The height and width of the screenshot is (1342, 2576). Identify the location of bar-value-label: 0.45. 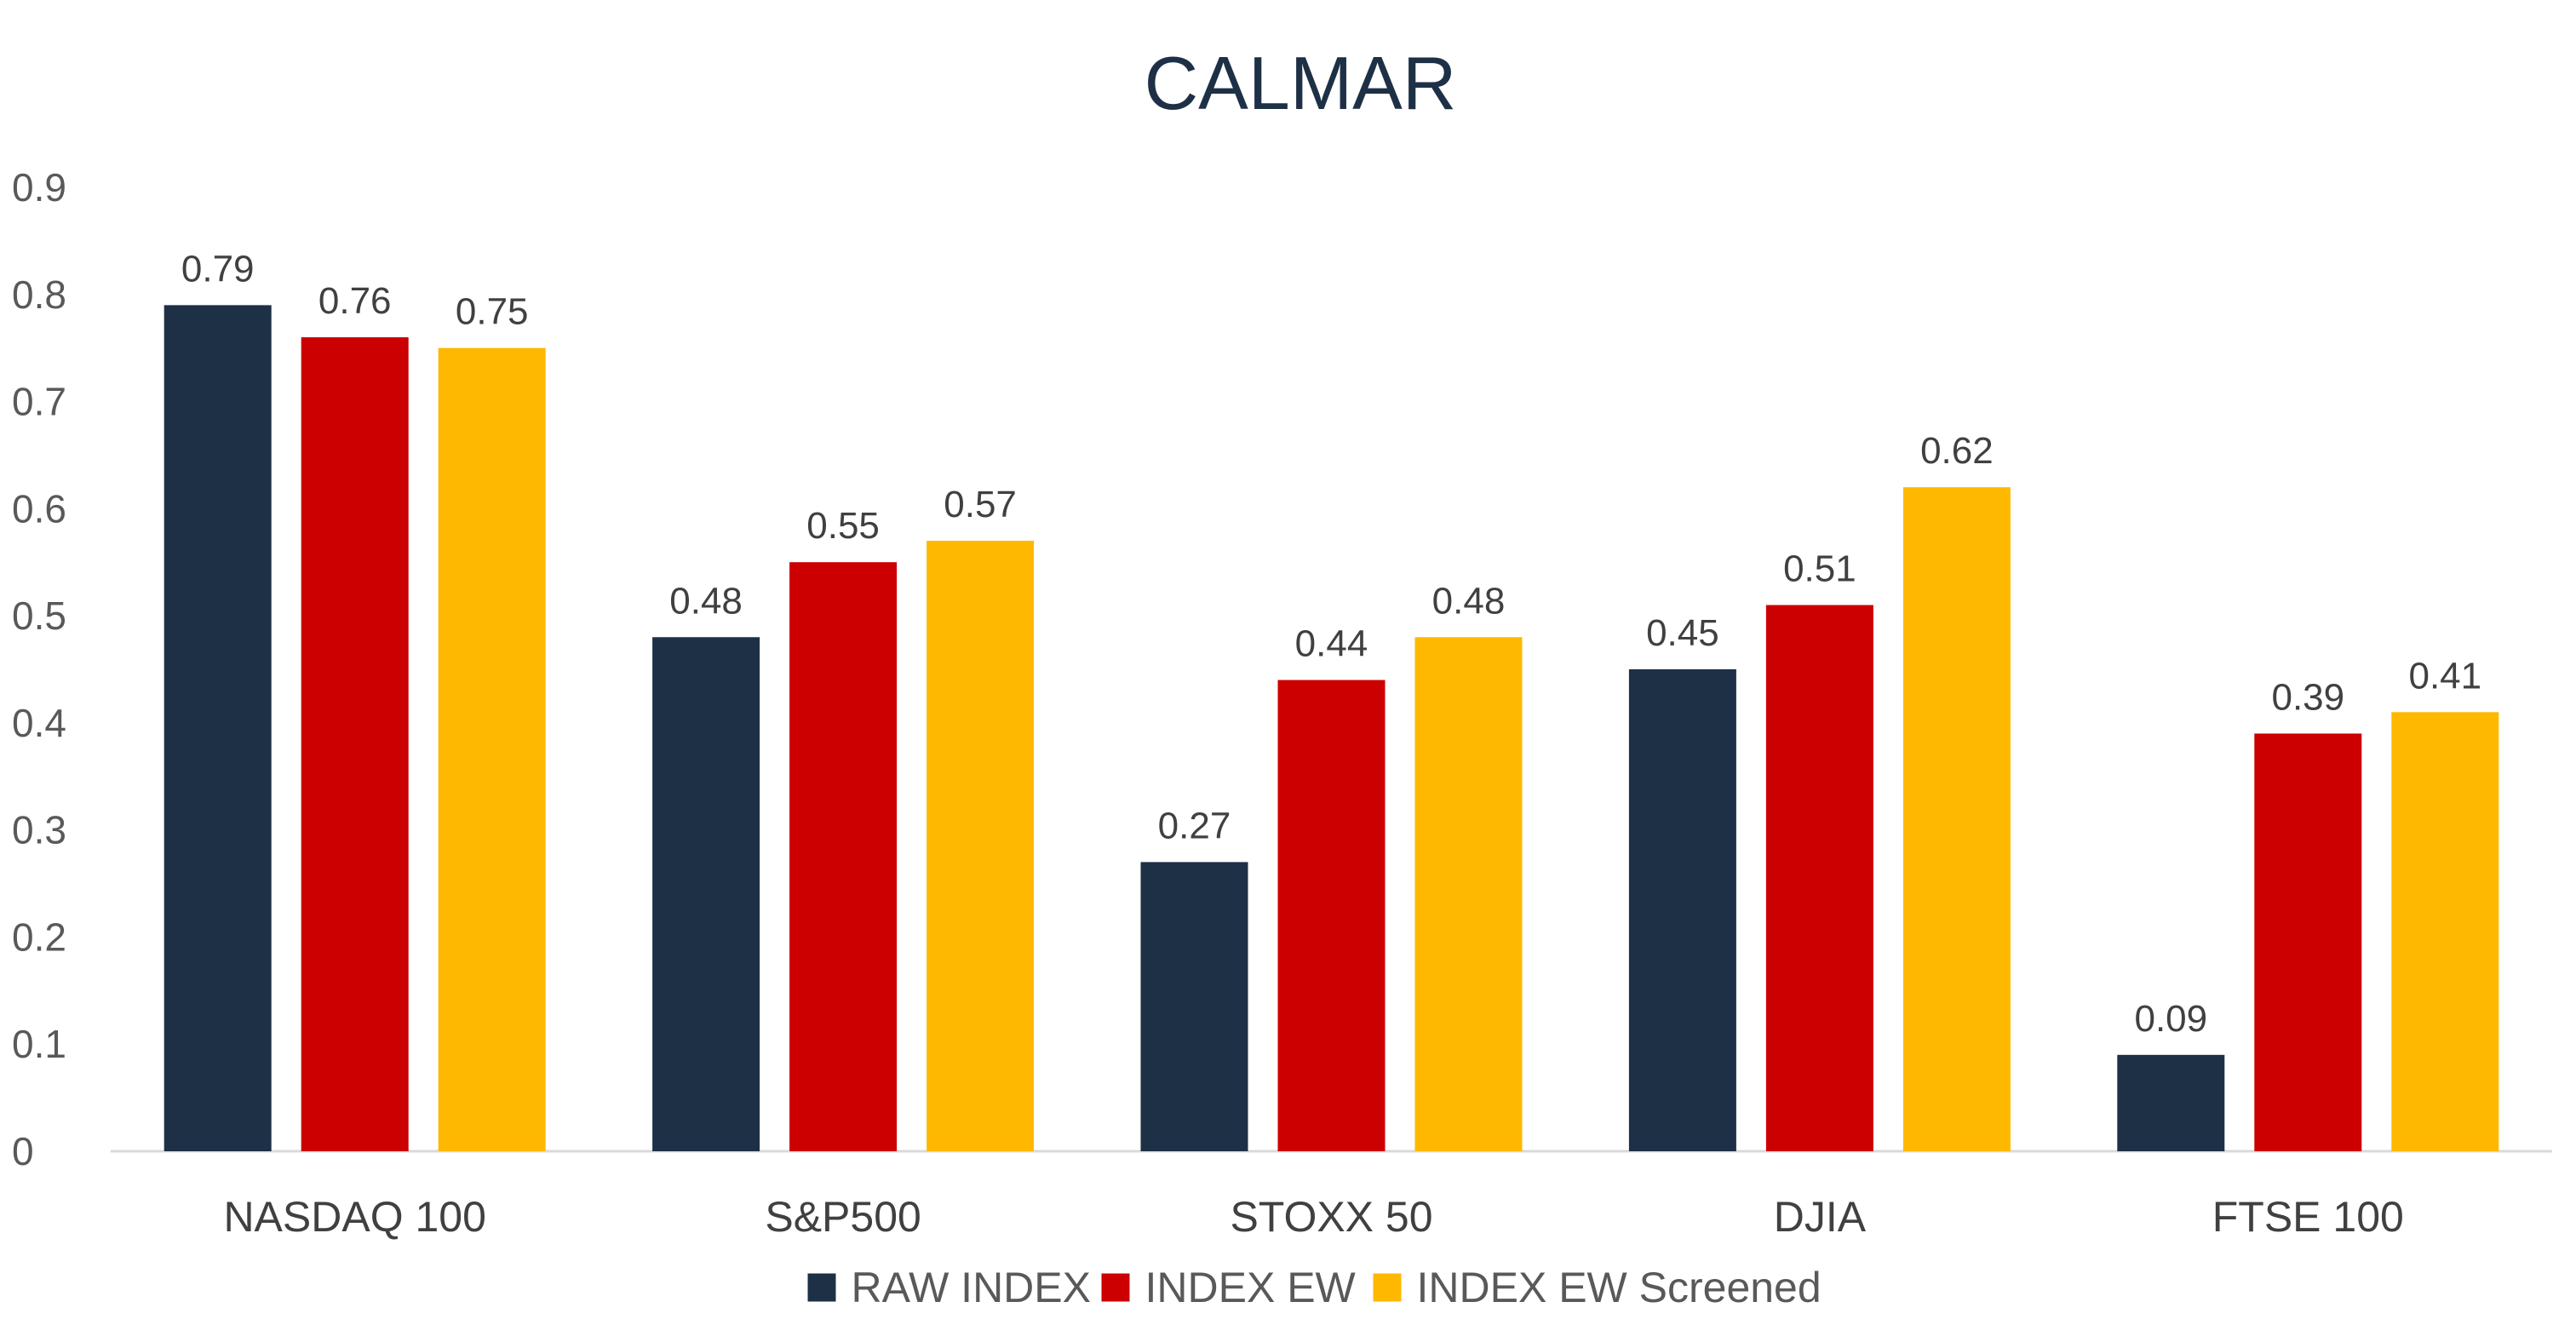
(1682, 633).